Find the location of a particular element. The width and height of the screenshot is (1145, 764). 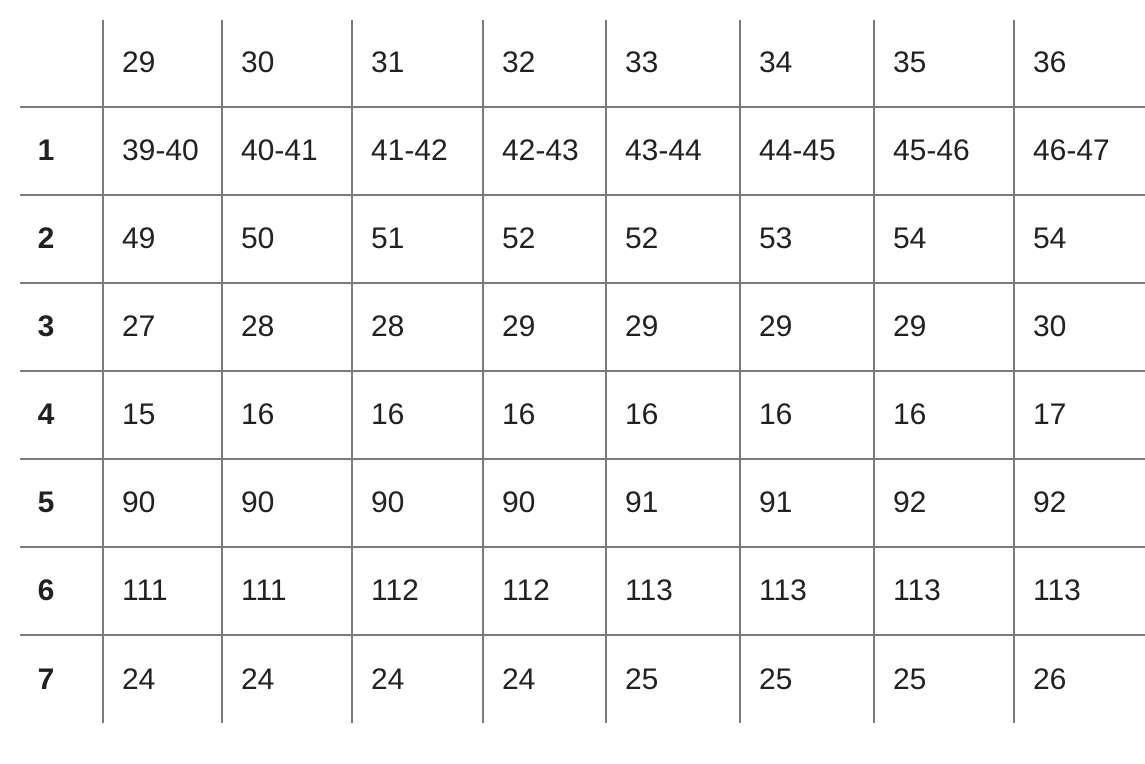

table-cell: 43-44 is located at coordinates (673, 151).